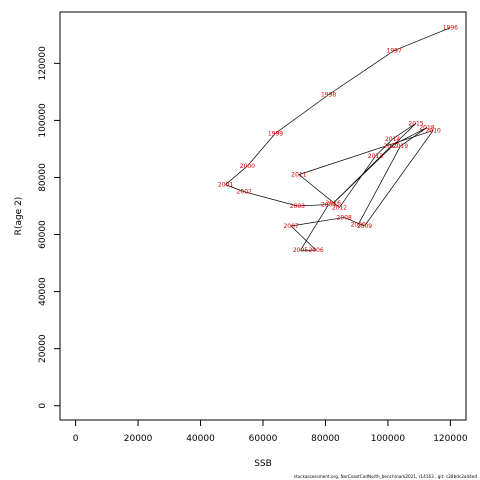 The width and height of the screenshot is (480, 480). What do you see at coordinates (263, 464) in the screenshot?
I see `x-axis-label: SSB` at bounding box center [263, 464].